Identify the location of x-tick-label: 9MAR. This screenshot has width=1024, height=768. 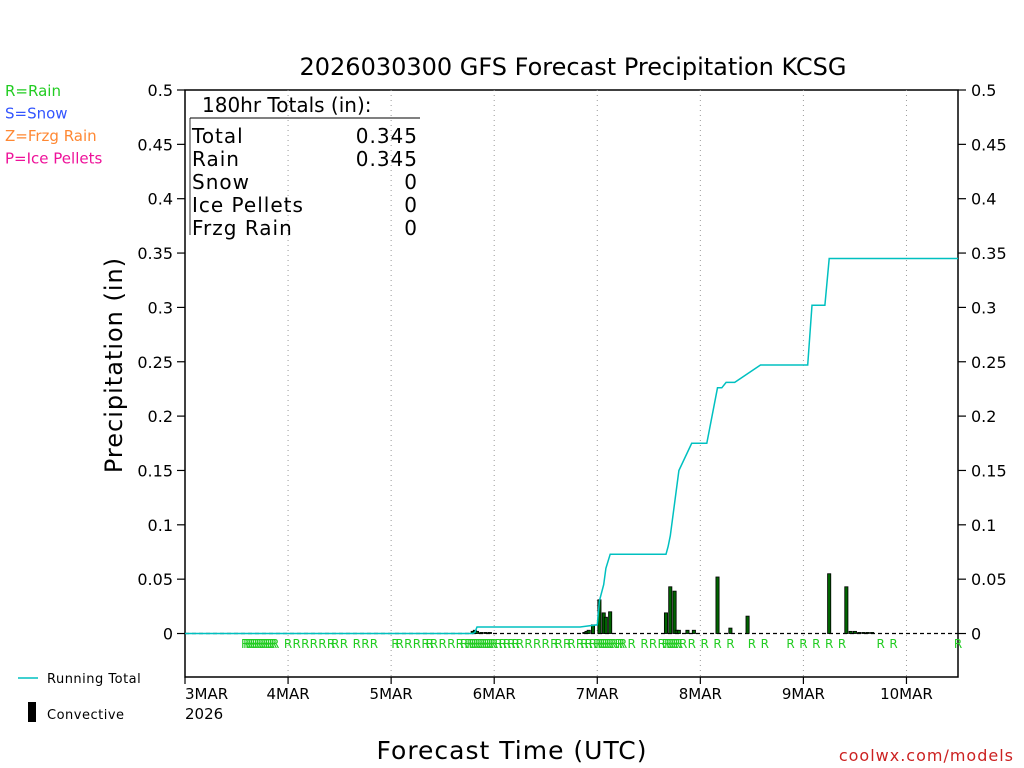
(803, 694).